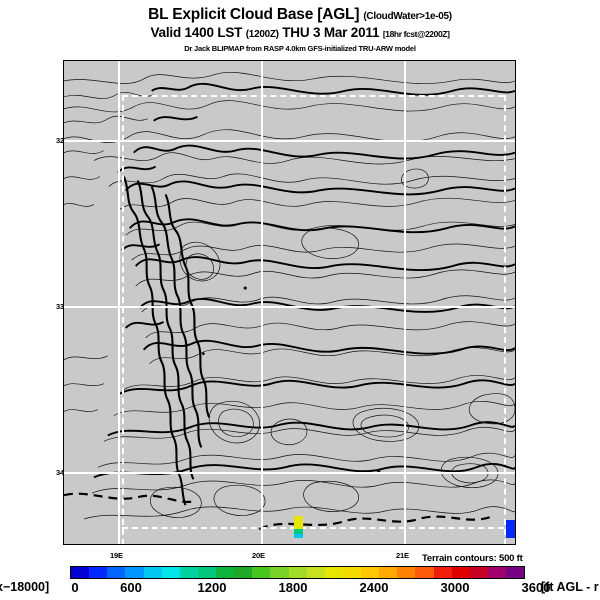 This screenshot has width=600, height=600. I want to click on colorbar-tick-1200: 1200, so click(212, 587).